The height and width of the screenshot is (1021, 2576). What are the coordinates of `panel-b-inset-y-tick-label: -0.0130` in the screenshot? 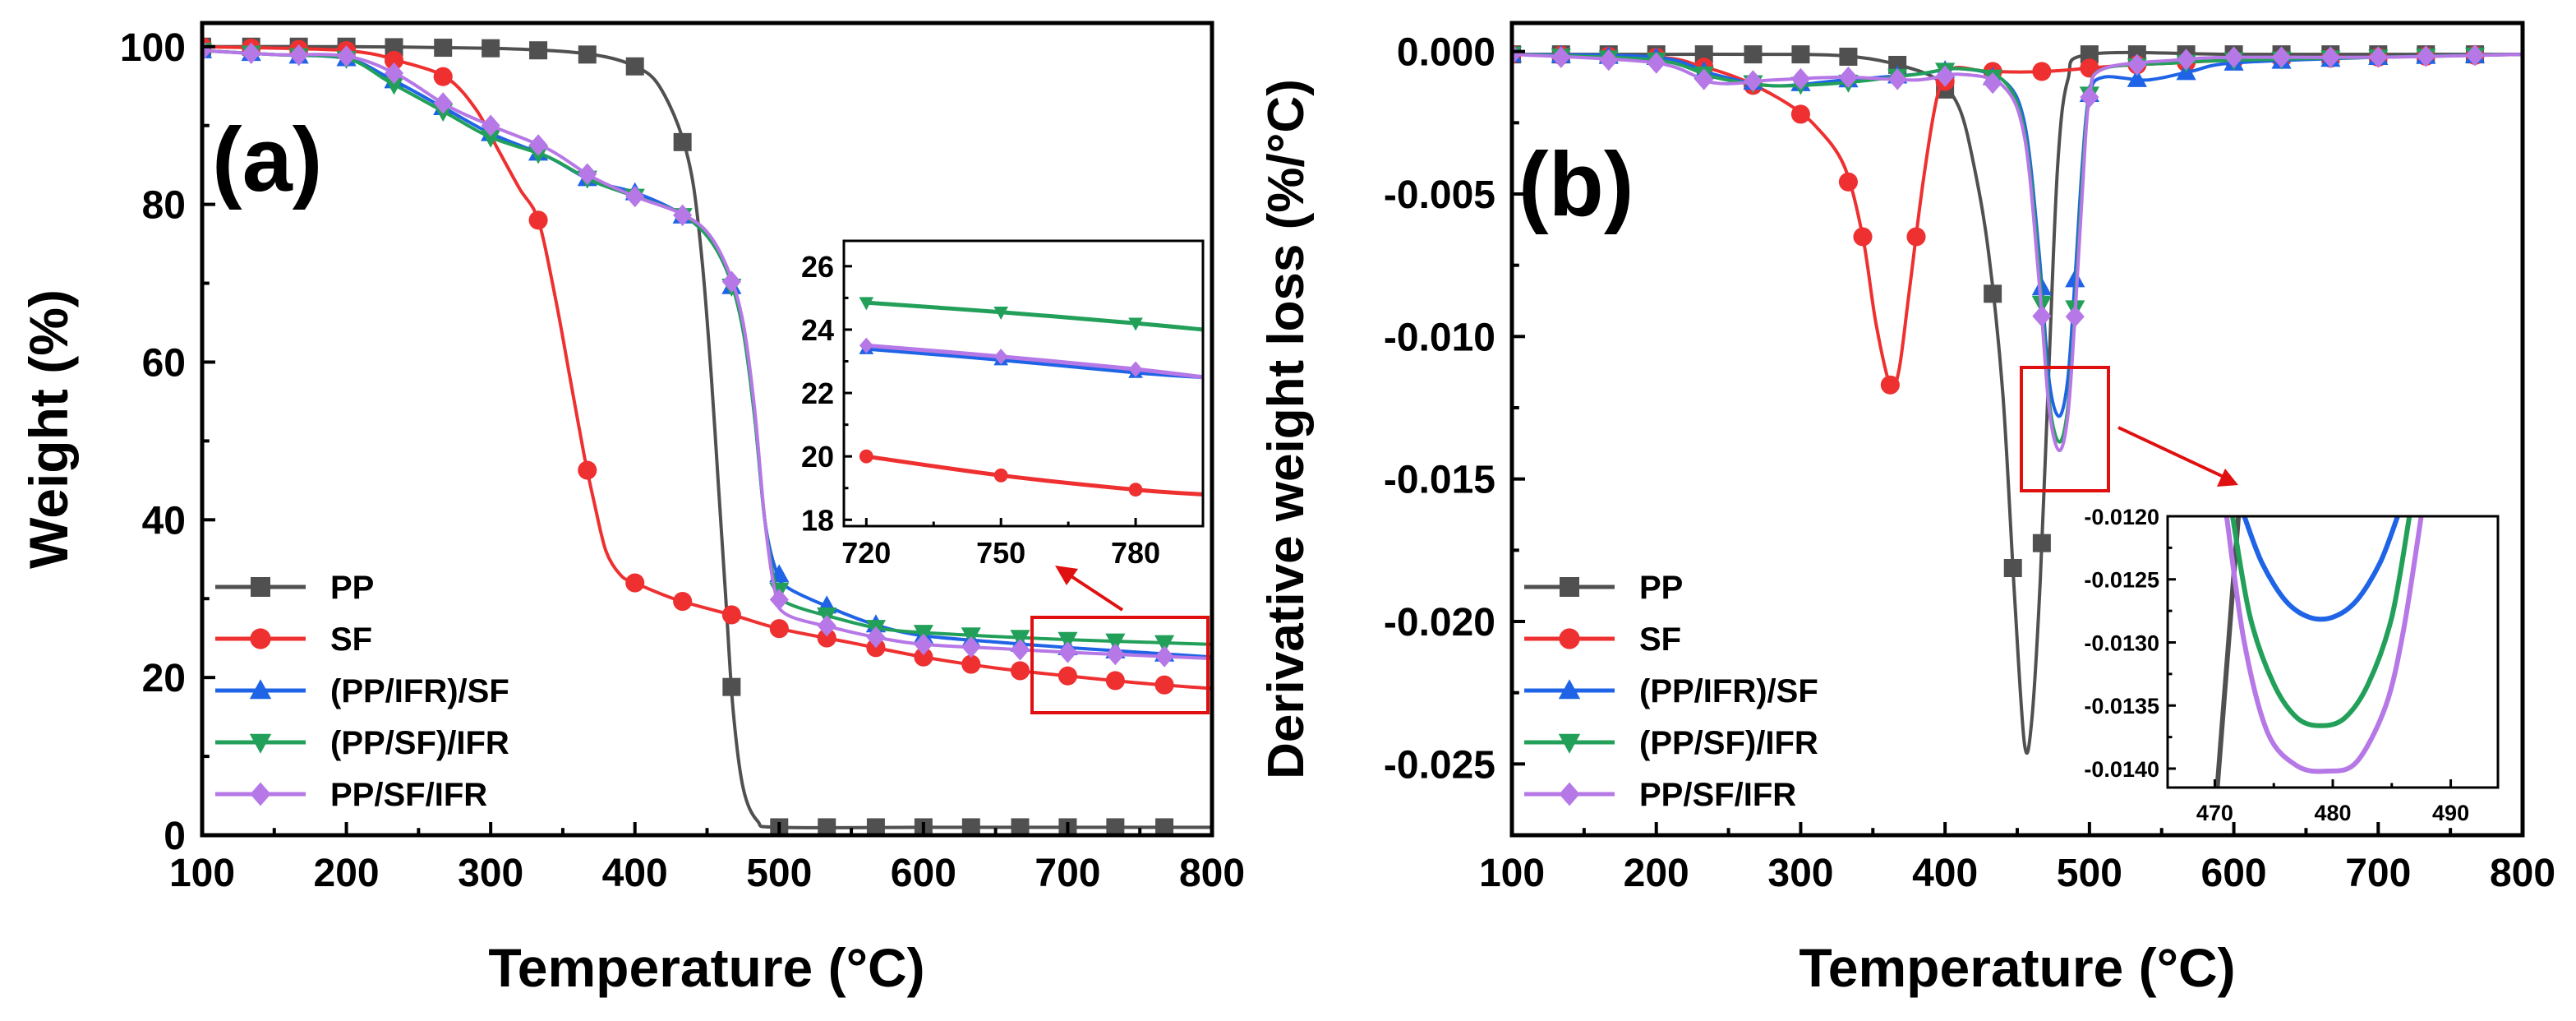 It's located at (2121, 643).